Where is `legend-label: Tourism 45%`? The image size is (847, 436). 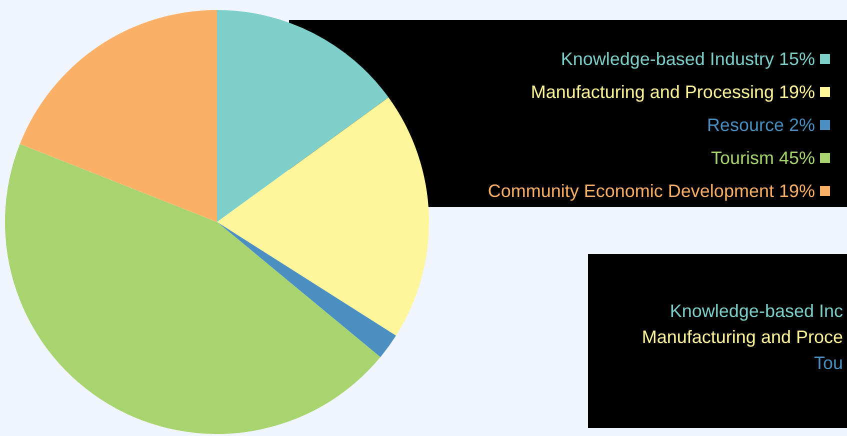
legend-label: Tourism 45% is located at coordinates (762, 158).